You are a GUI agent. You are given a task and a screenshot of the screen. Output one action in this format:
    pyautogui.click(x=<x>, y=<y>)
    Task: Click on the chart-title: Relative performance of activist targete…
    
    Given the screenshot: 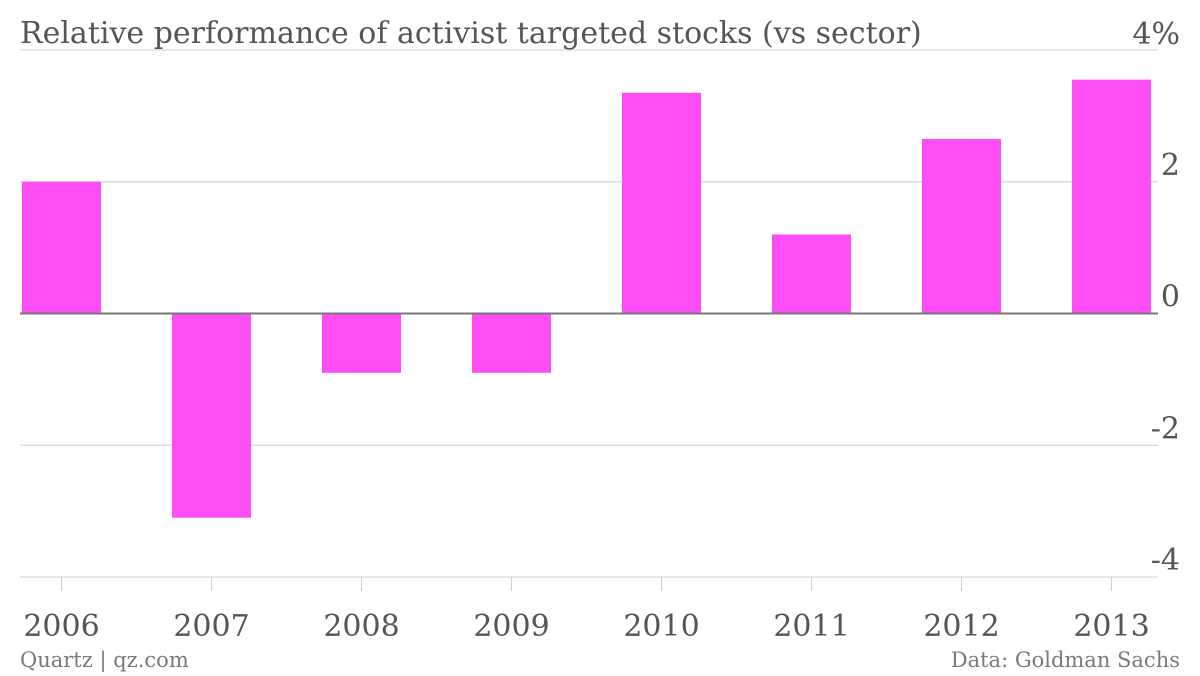 What is the action you would take?
    pyautogui.click(x=471, y=33)
    